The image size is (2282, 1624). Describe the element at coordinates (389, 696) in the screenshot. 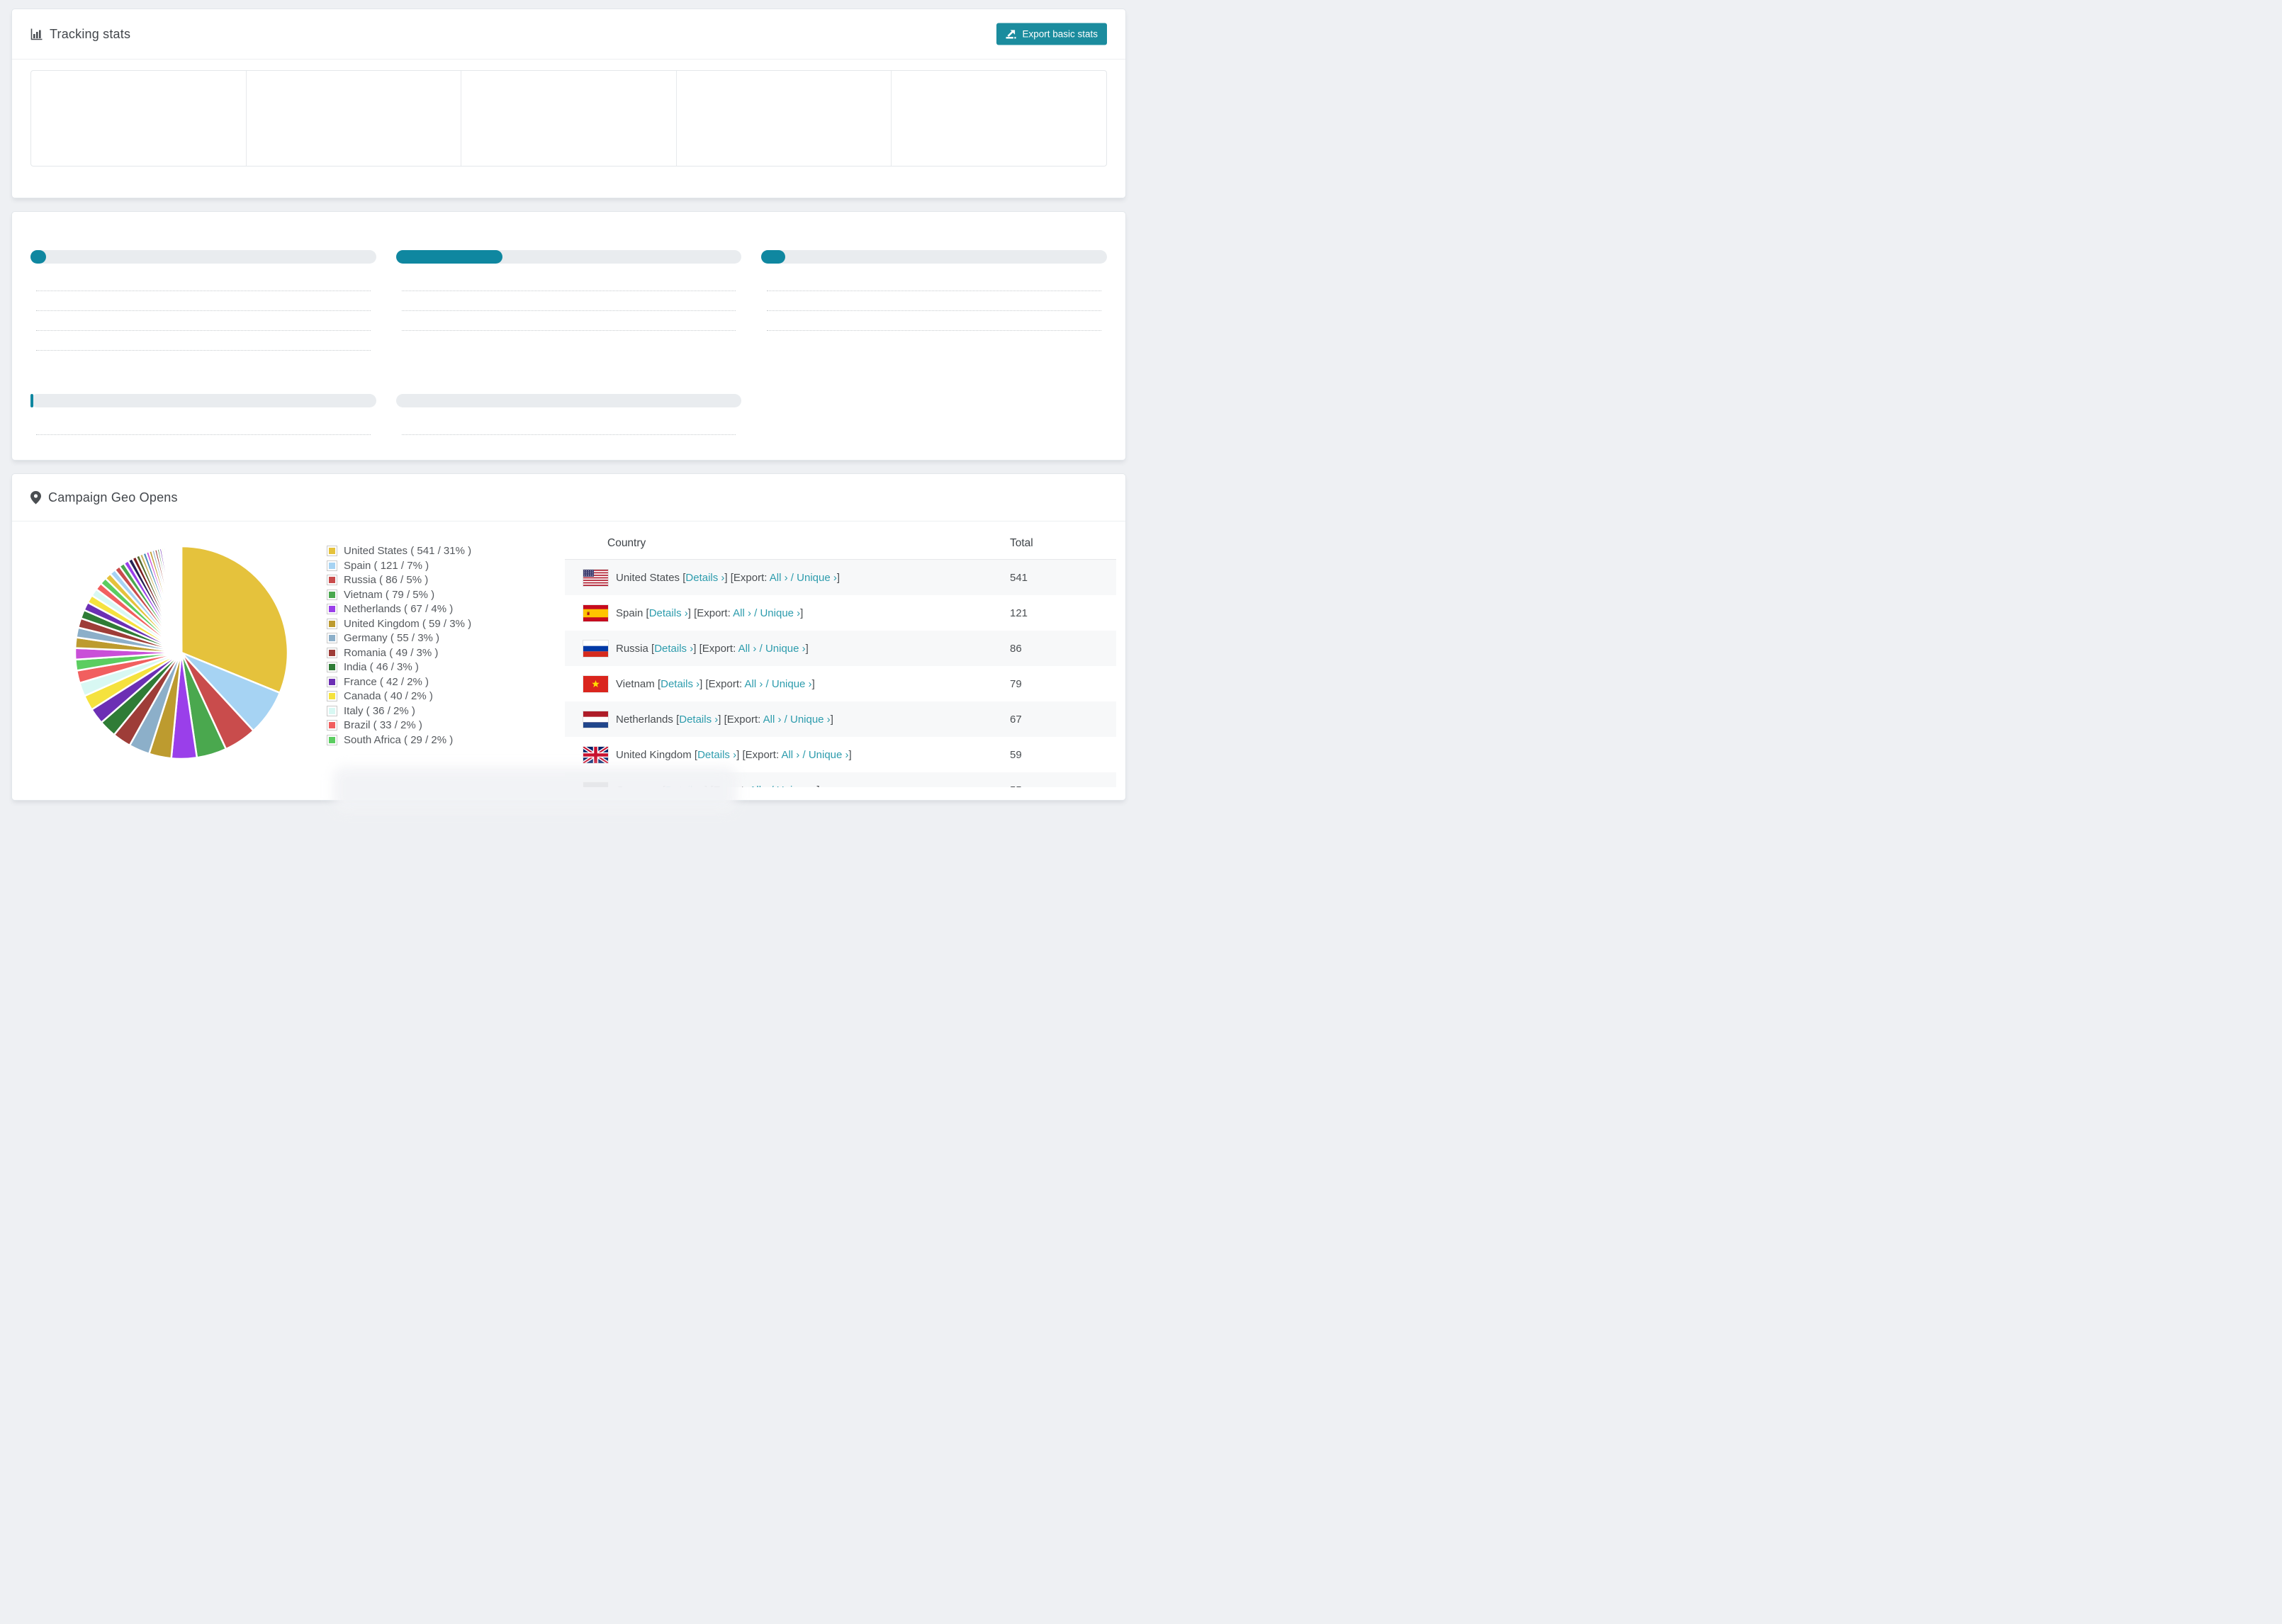

I see `legend-label: Canada ( 40 / 2% )` at that location.